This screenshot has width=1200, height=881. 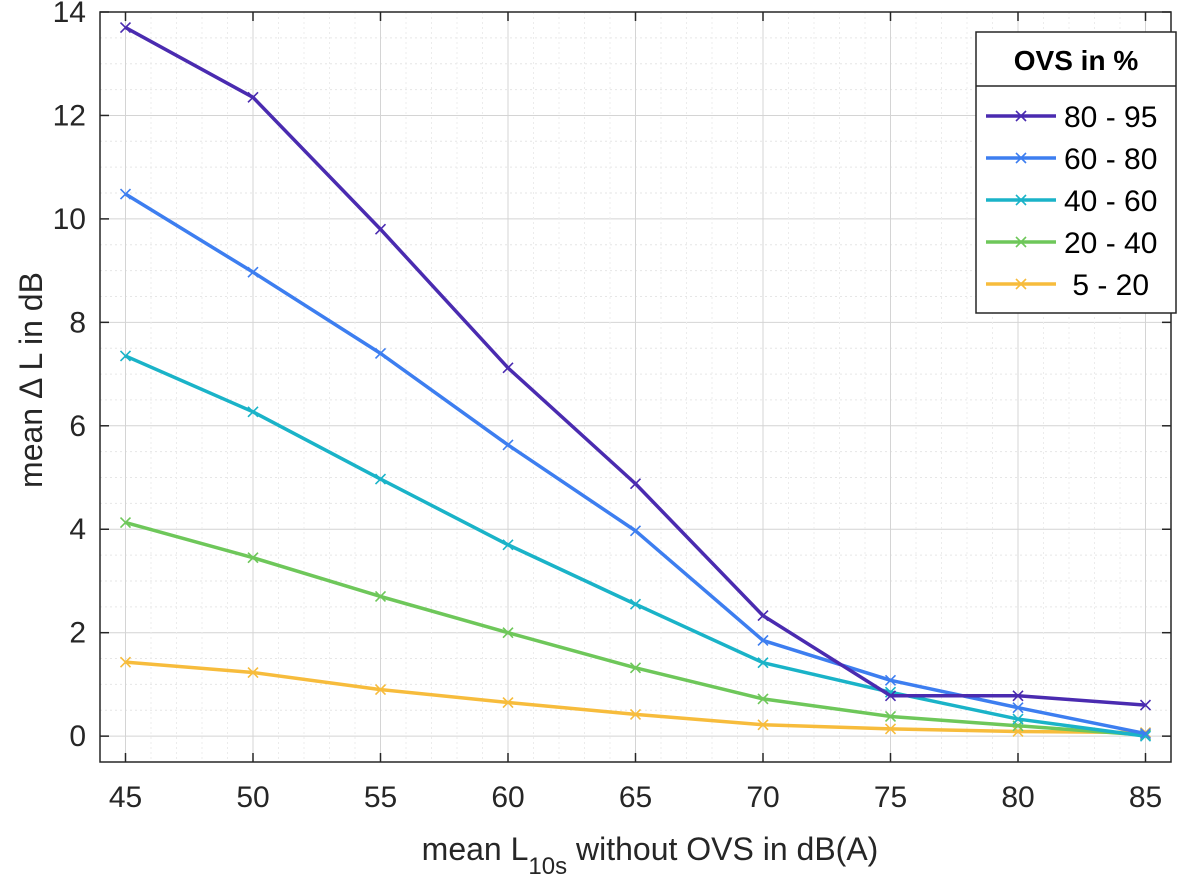 I want to click on x-tick-label: 80, so click(x=1017, y=797).